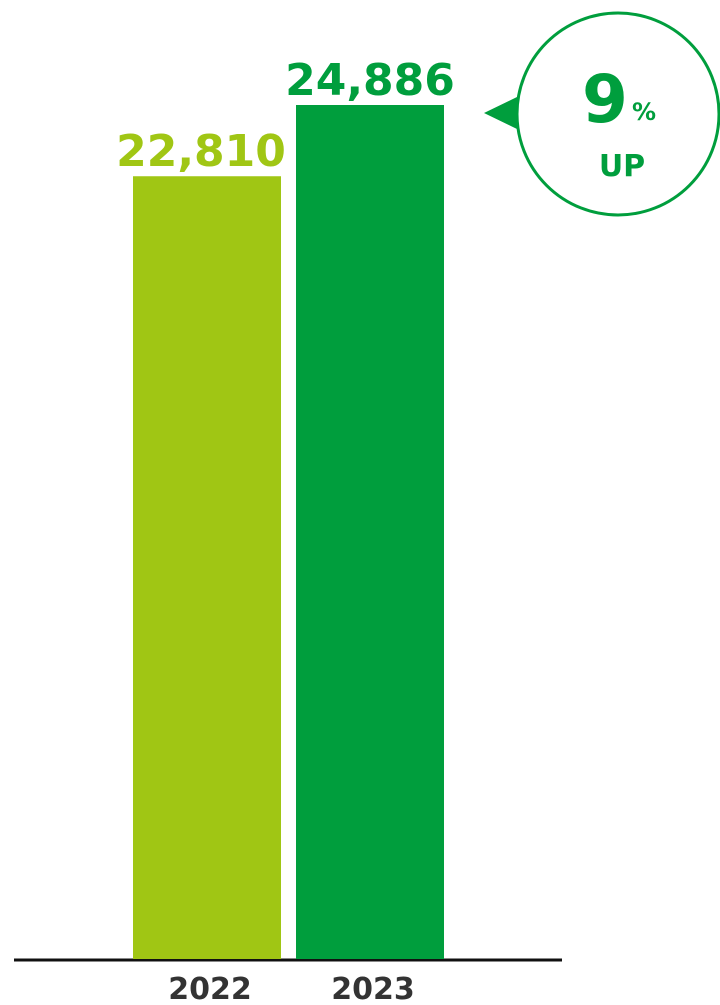  What do you see at coordinates (373, 988) in the screenshot?
I see `x-tick-label: 2023` at bounding box center [373, 988].